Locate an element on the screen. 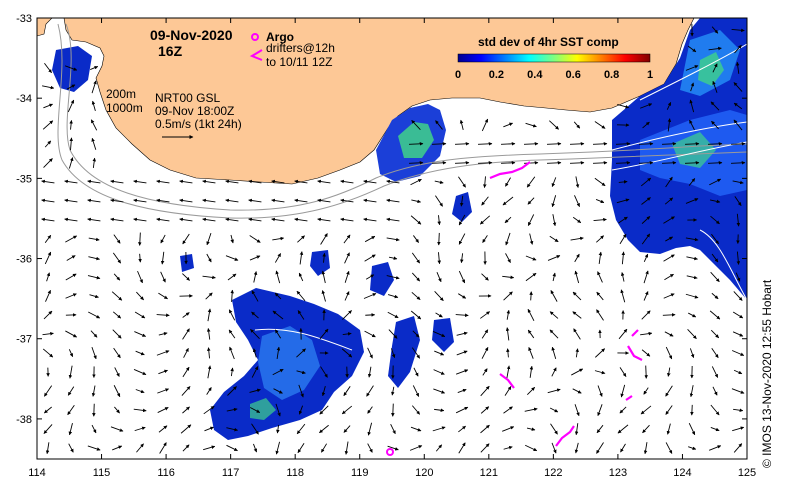 The height and width of the screenshot is (492, 790). contour-1000-label: 1000m is located at coordinates (124, 108).